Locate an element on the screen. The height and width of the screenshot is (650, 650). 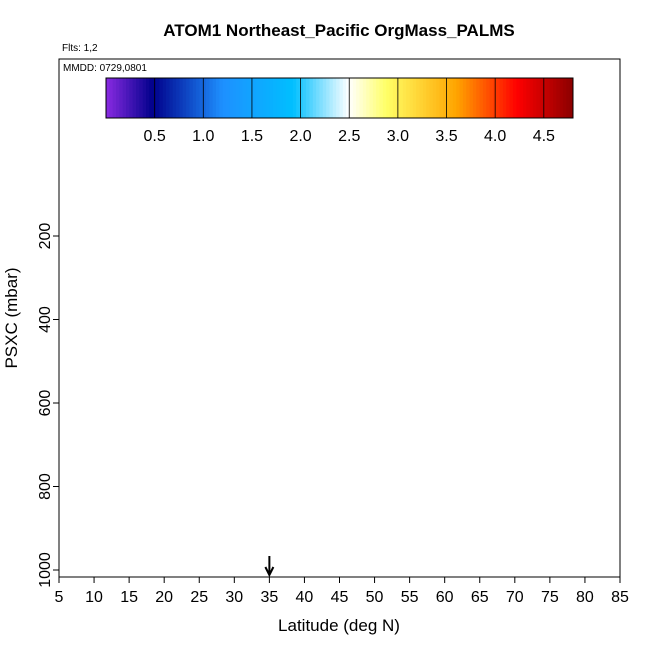
x-tick-label: 50 is located at coordinates (375, 597).